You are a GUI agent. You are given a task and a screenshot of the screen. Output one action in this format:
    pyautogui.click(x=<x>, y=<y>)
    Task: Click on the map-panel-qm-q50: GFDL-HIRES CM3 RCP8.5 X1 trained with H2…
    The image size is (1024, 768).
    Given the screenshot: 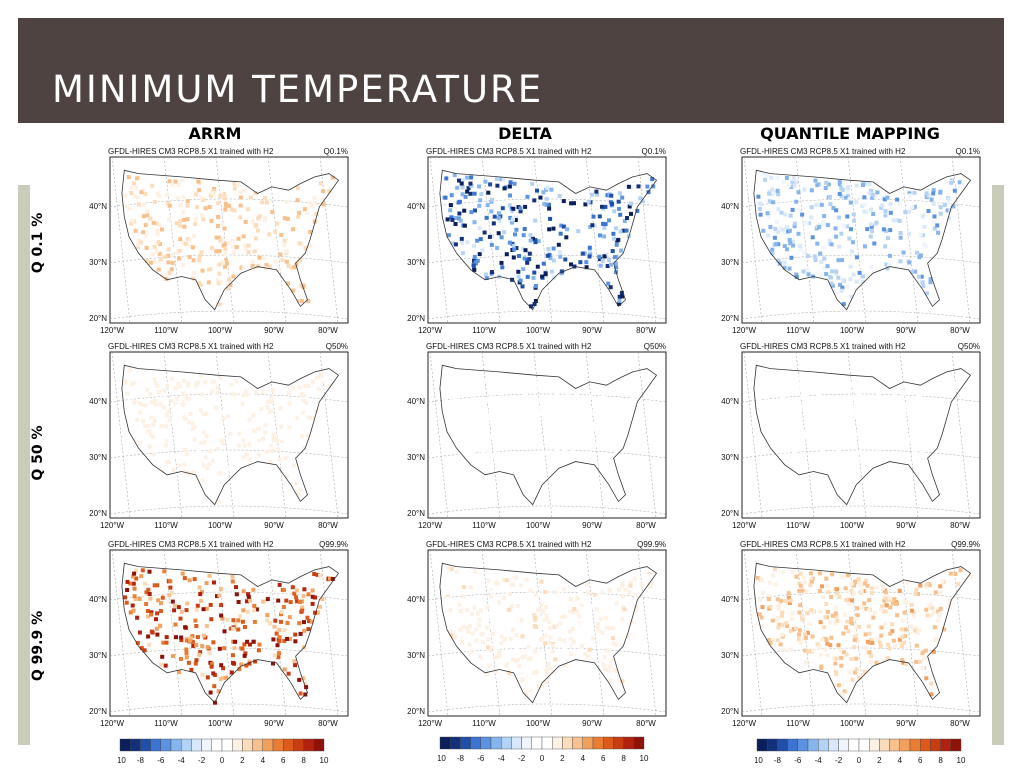 What is the action you would take?
    pyautogui.click(x=847, y=439)
    